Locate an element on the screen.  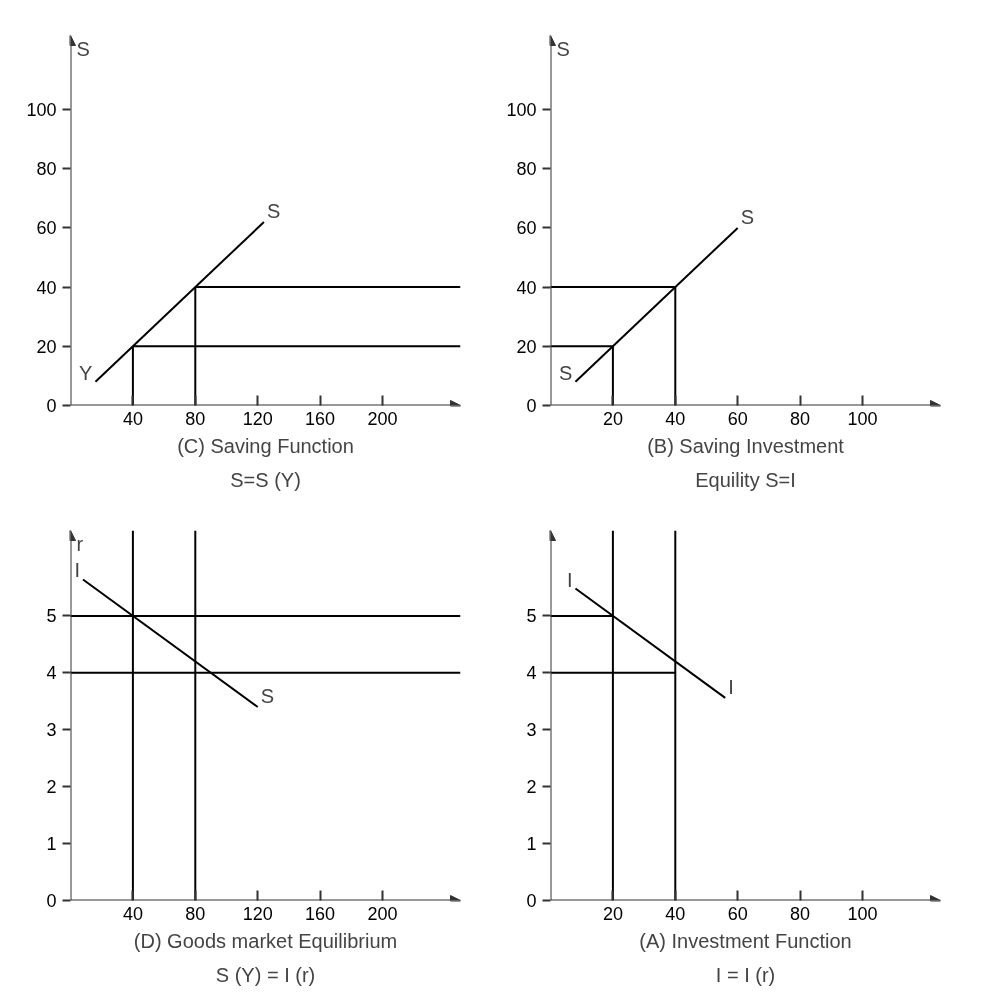
x-axis-title: (B) Saving Investment Equility S=I is located at coordinates (746, 462).